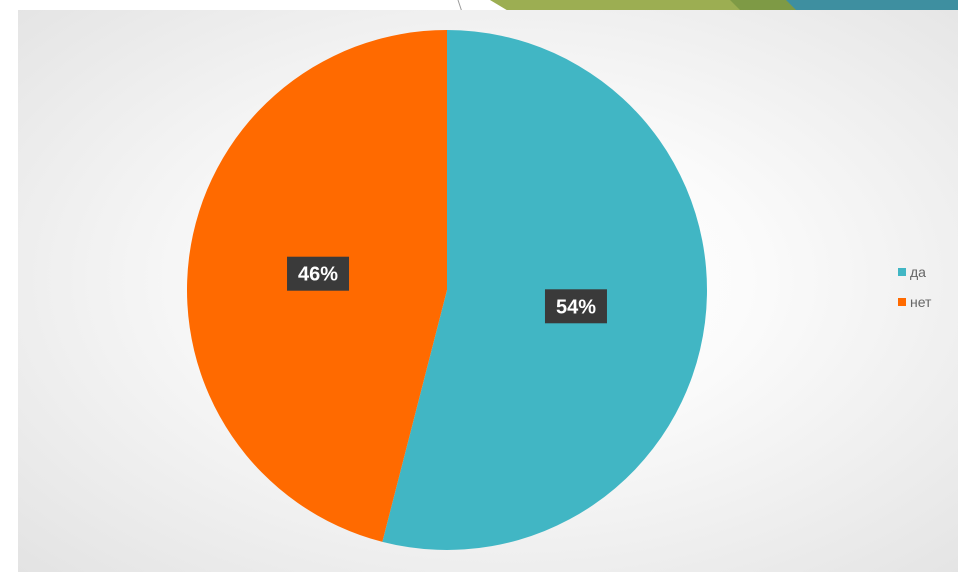 The width and height of the screenshot is (958, 578). I want to click on data-label-net: 46%, so click(318, 273).